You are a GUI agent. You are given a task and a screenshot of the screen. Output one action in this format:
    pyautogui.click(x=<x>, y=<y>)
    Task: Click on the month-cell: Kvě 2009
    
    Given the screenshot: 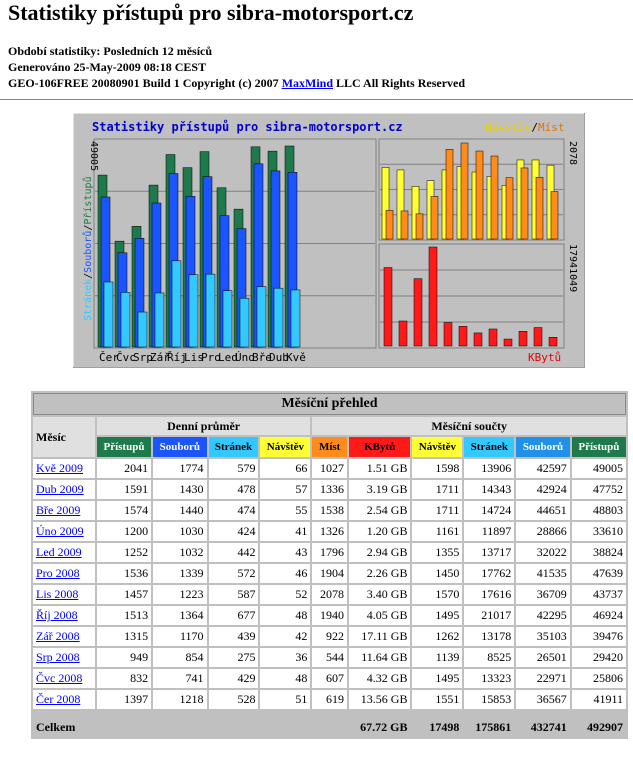 What is the action you would take?
    pyautogui.click(x=64, y=468)
    